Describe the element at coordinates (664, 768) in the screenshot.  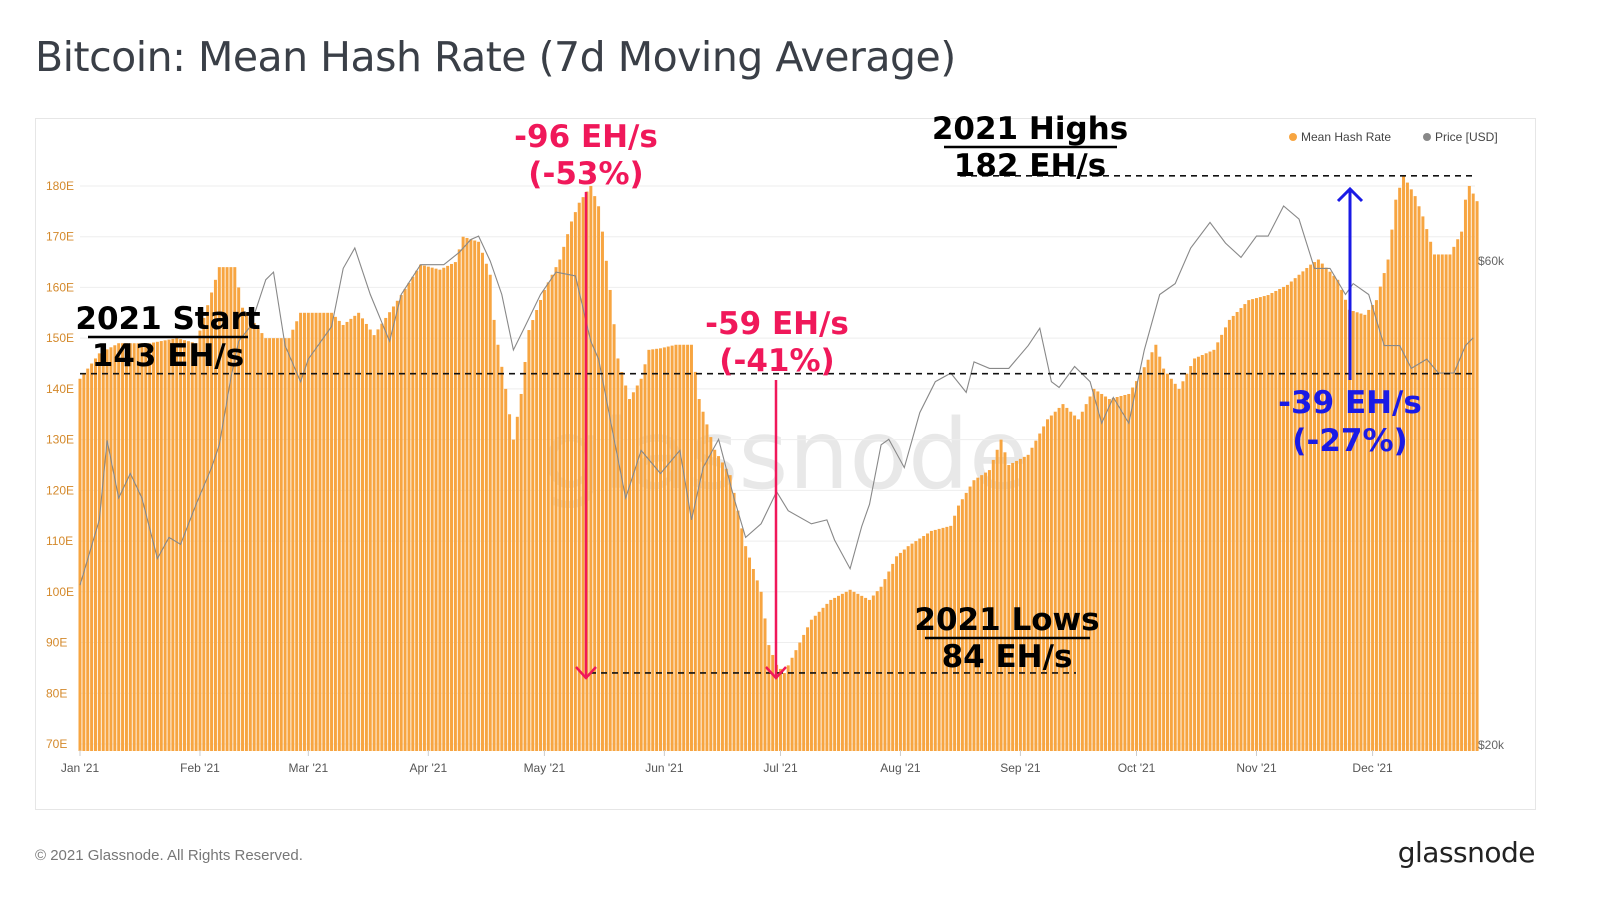
I see `x-tick-label: Jun '21` at that location.